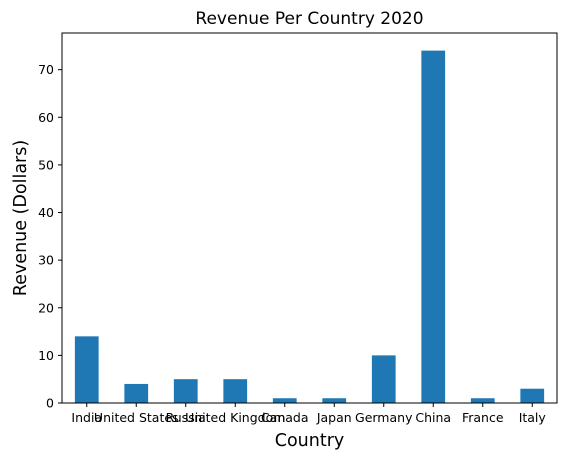 Image resolution: width=567 pixels, height=461 pixels. I want to click on x-tick-label: Japan, so click(334, 417).